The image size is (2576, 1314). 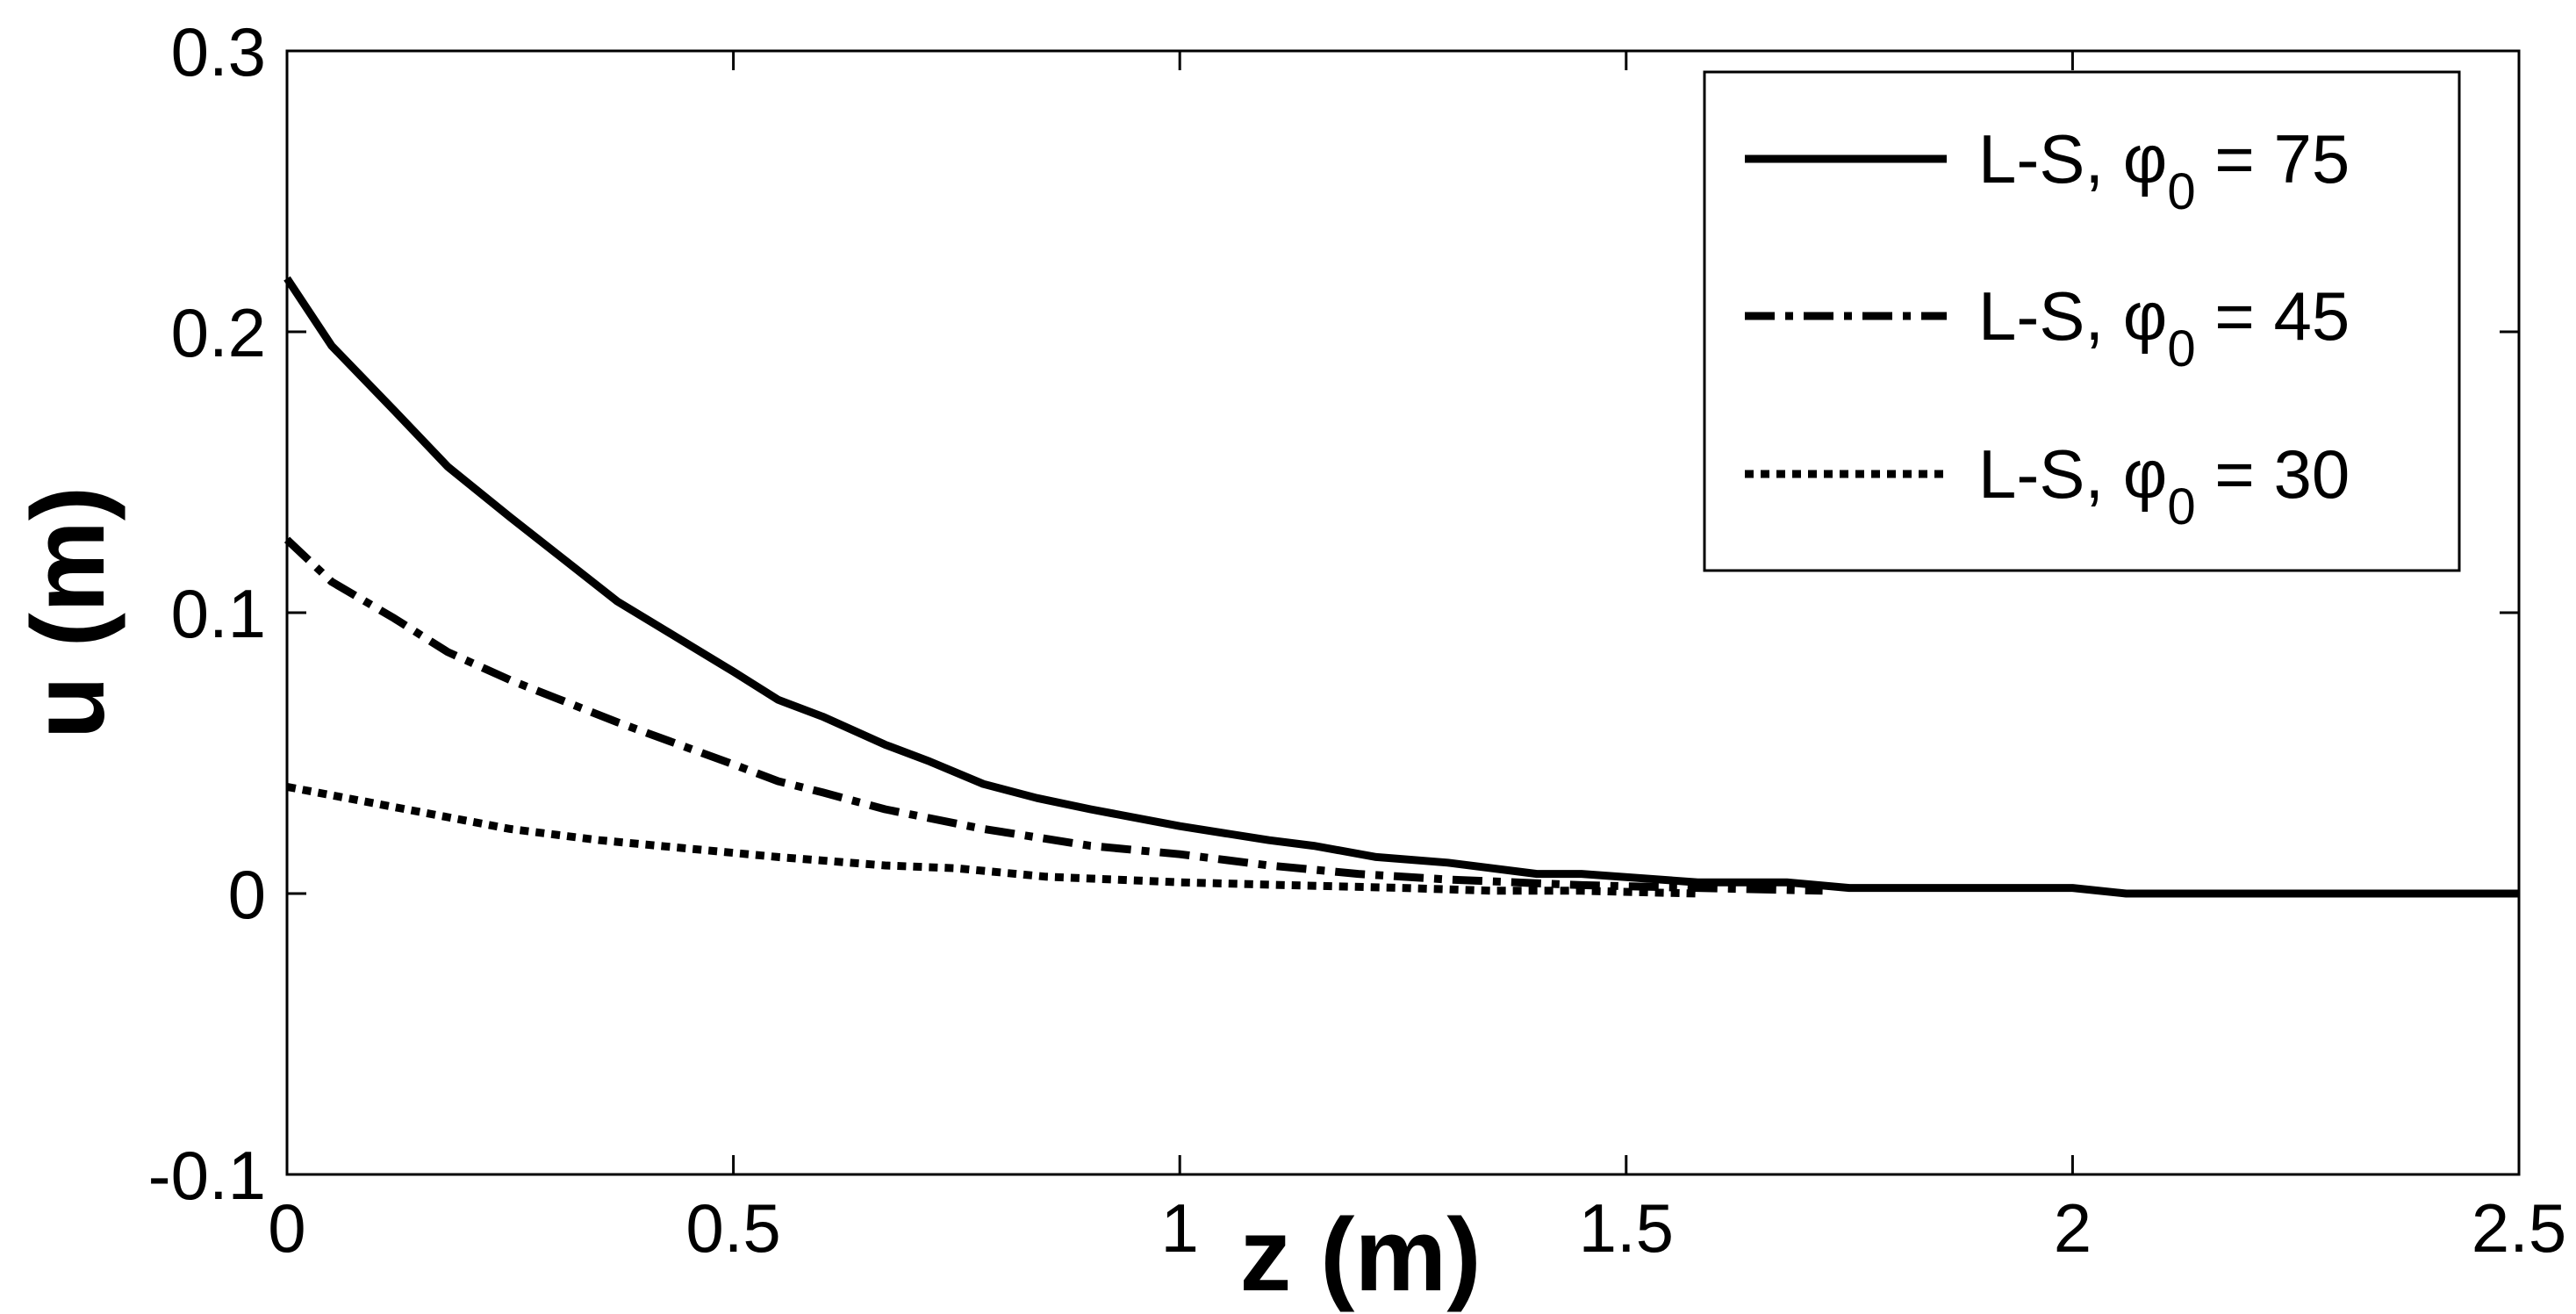 I want to click on x-tick-label: 1.5, so click(x=1626, y=1228).